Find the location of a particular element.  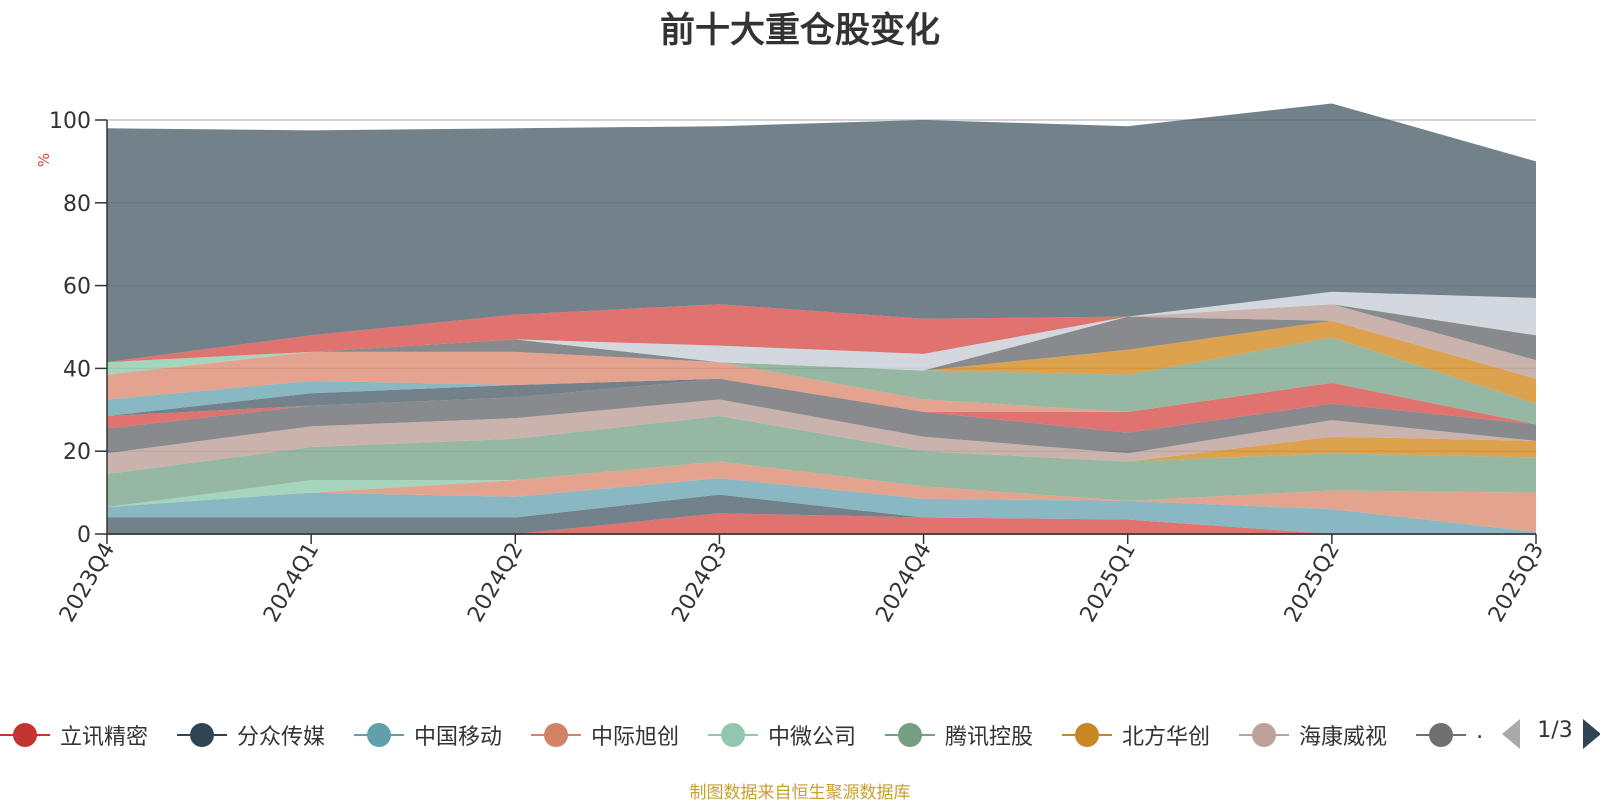

x-tick-label: 2024Q2 is located at coordinates (495, 583).